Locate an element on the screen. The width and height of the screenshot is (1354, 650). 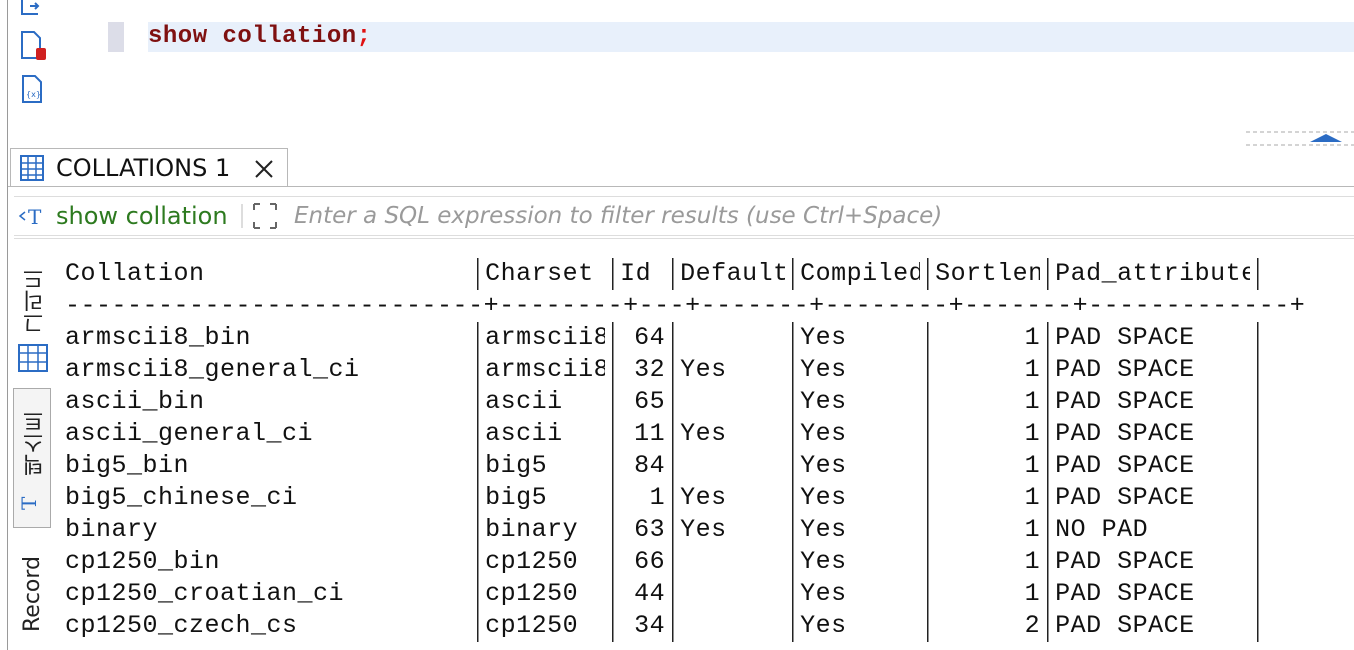
close-tab is located at coordinates (264, 169).